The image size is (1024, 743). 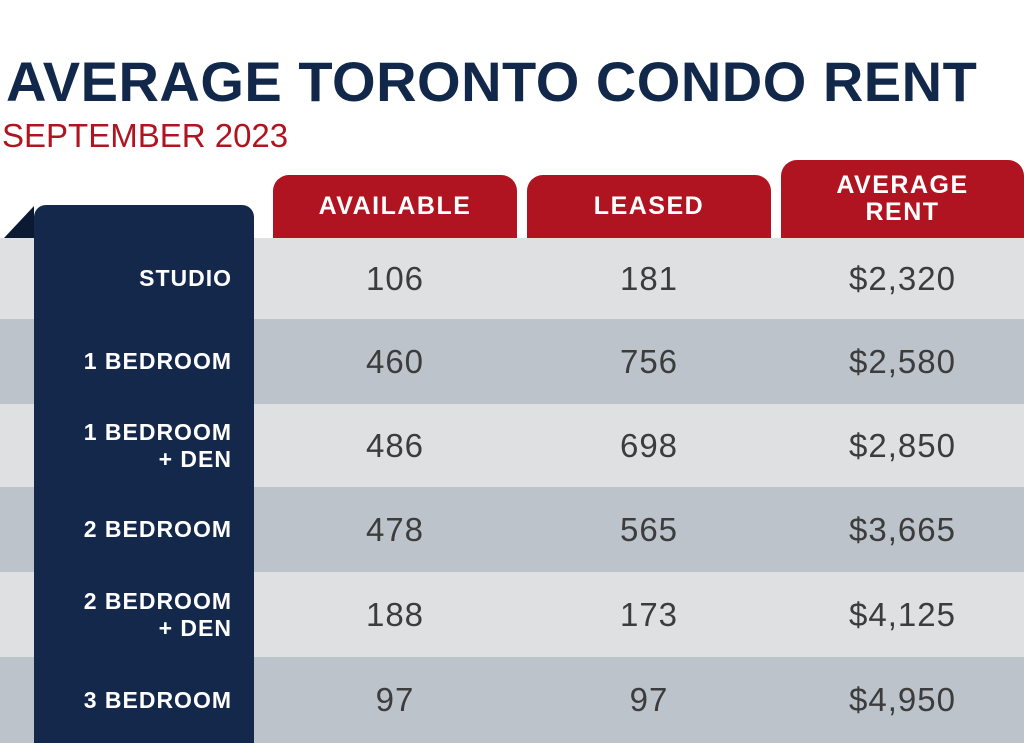 I want to click on cell-leased: 698, so click(x=649, y=445).